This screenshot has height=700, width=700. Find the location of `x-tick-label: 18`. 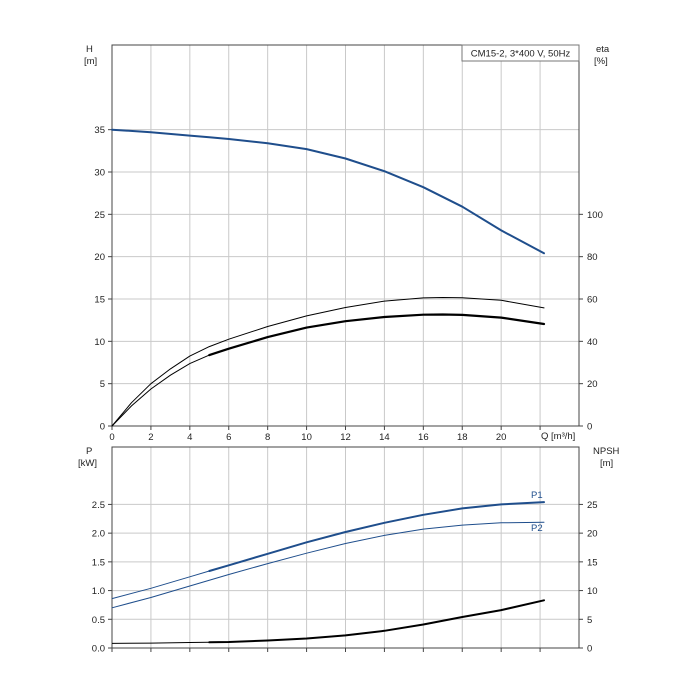

x-tick-label: 18 is located at coordinates (462, 437).